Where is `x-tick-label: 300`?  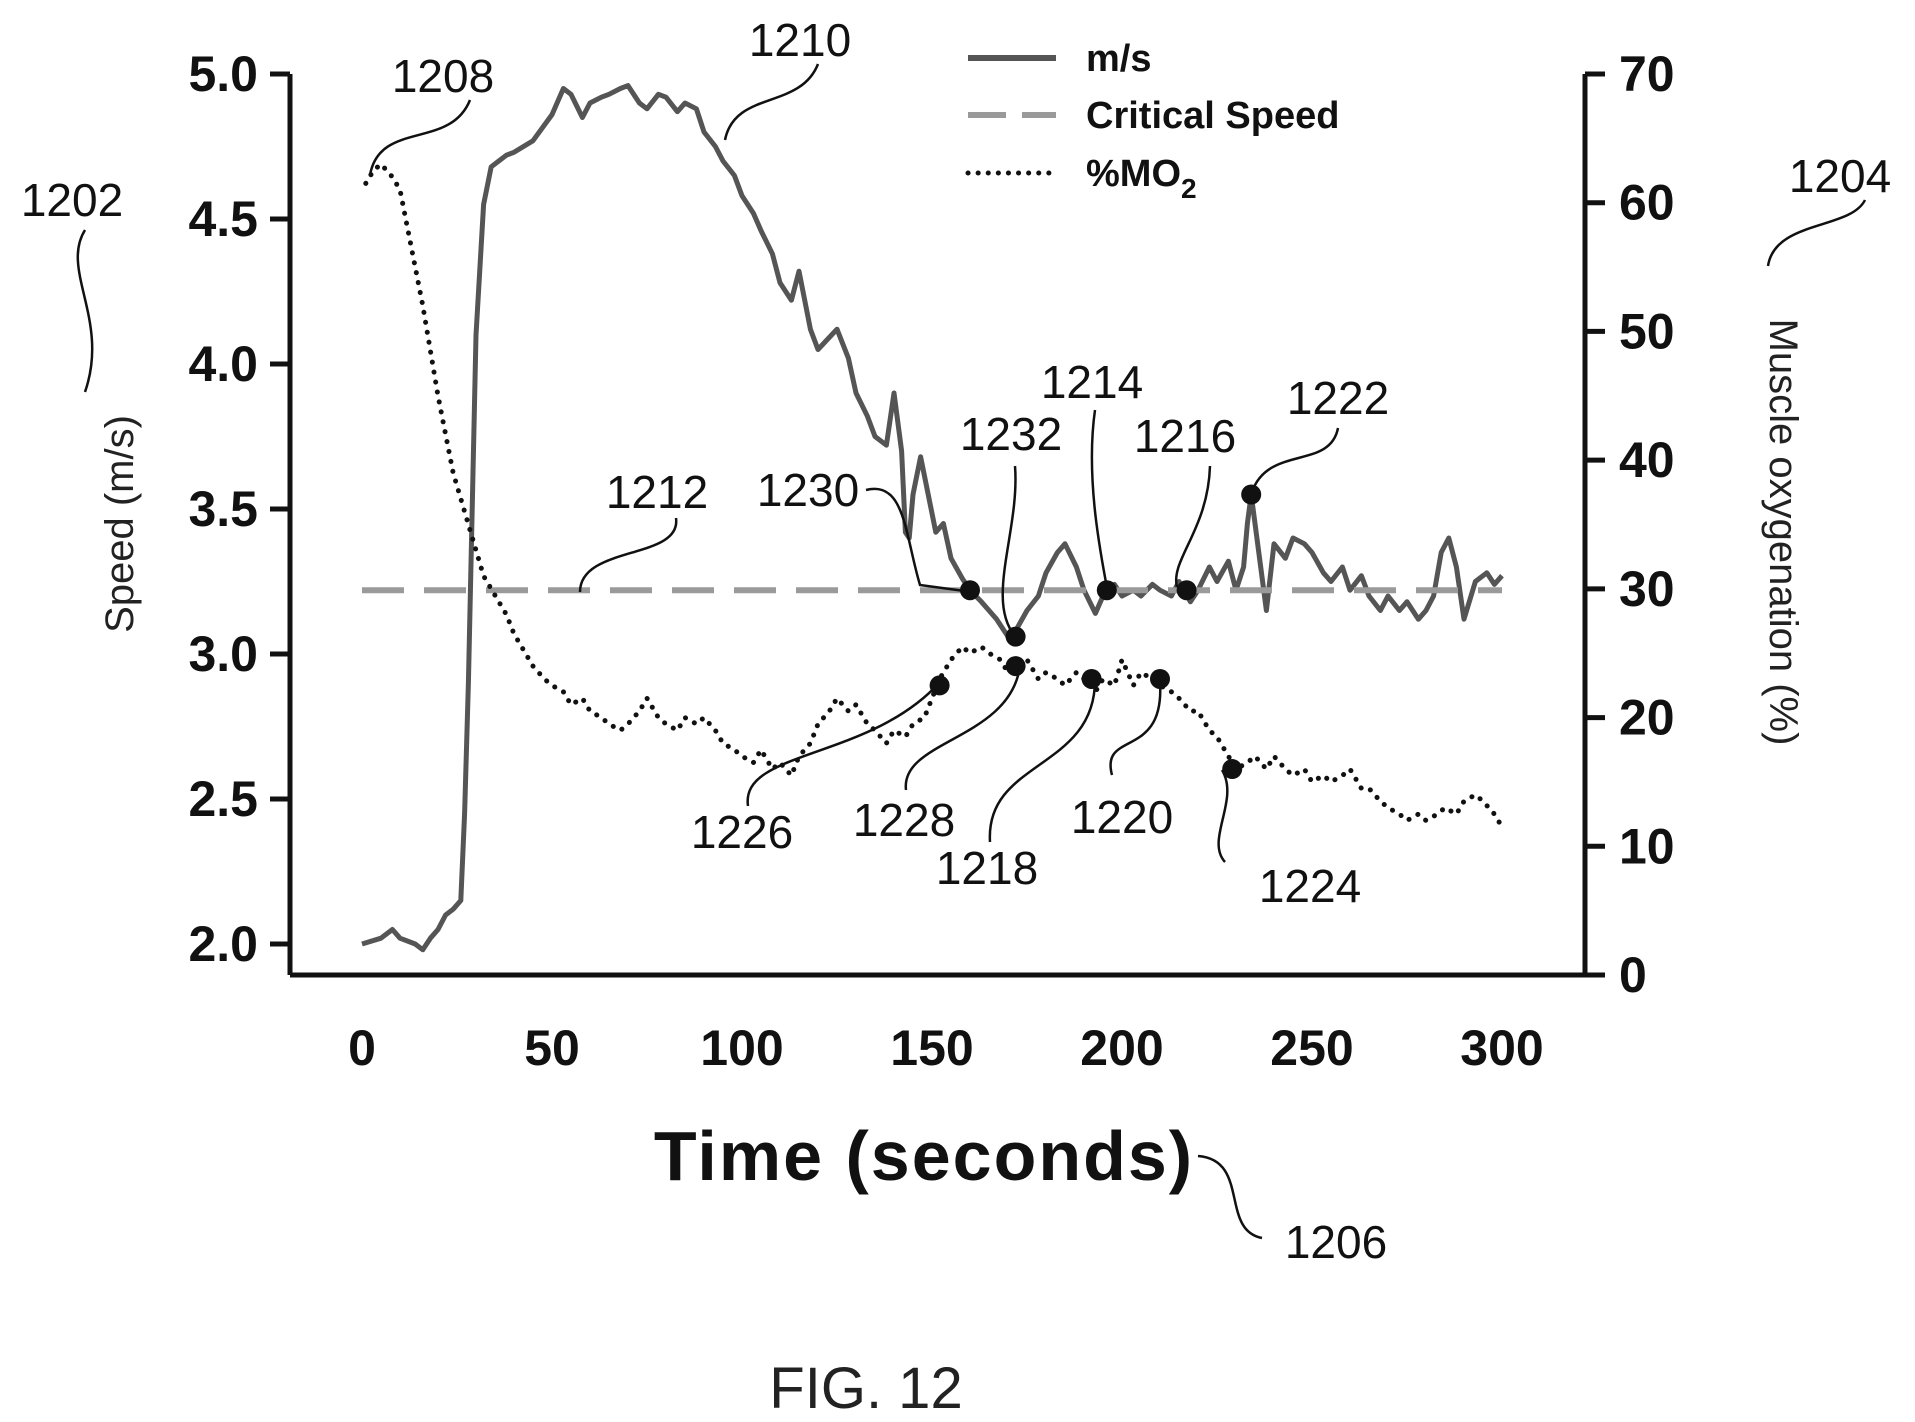
x-tick-label: 300 is located at coordinates (1501, 1048).